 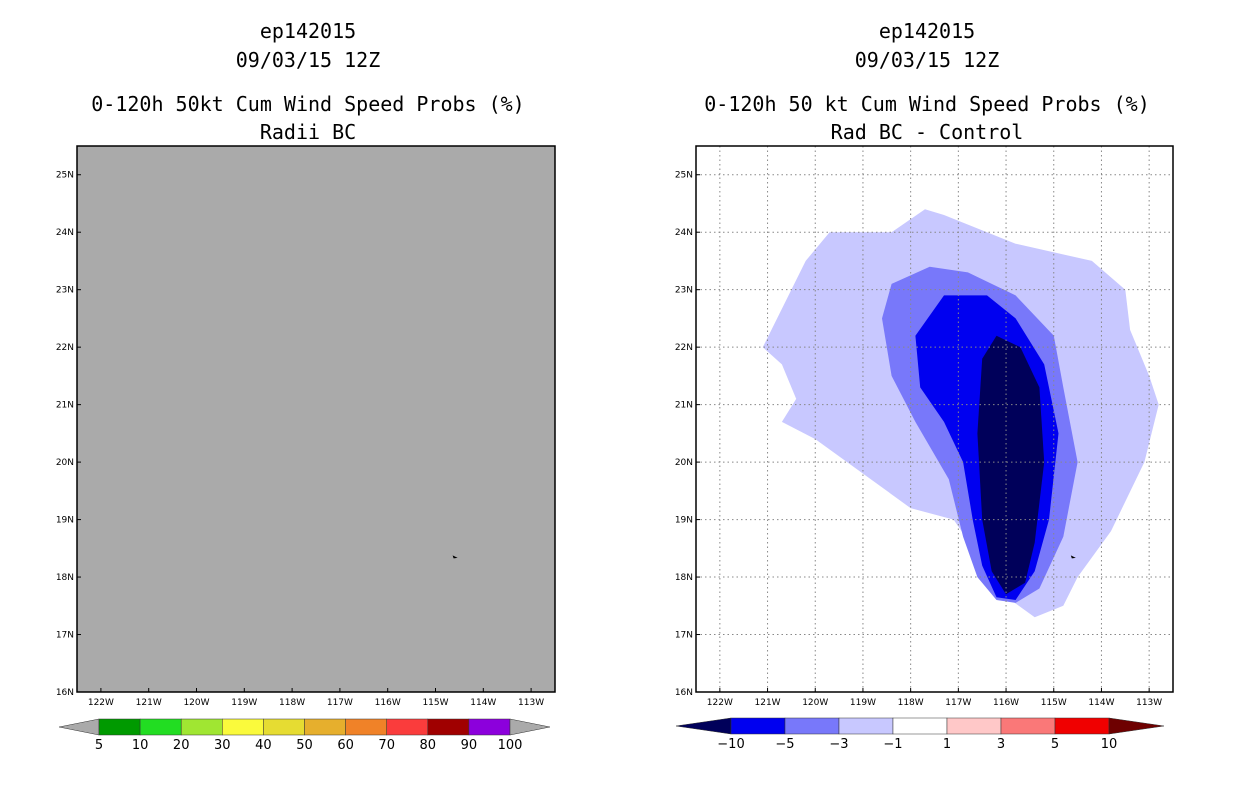 I want to click on colorbar-label-6: 60, so click(x=345, y=745).